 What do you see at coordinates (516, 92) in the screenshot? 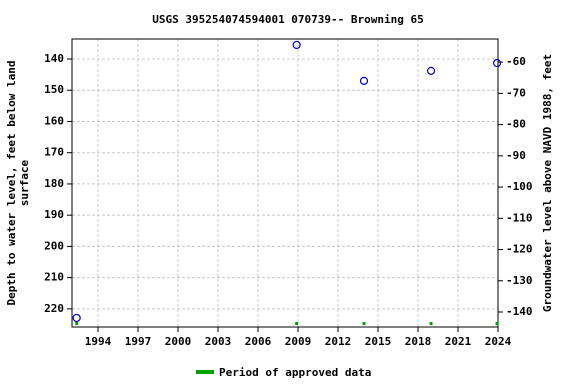
I see `y2-tick-label: -70` at bounding box center [516, 92].